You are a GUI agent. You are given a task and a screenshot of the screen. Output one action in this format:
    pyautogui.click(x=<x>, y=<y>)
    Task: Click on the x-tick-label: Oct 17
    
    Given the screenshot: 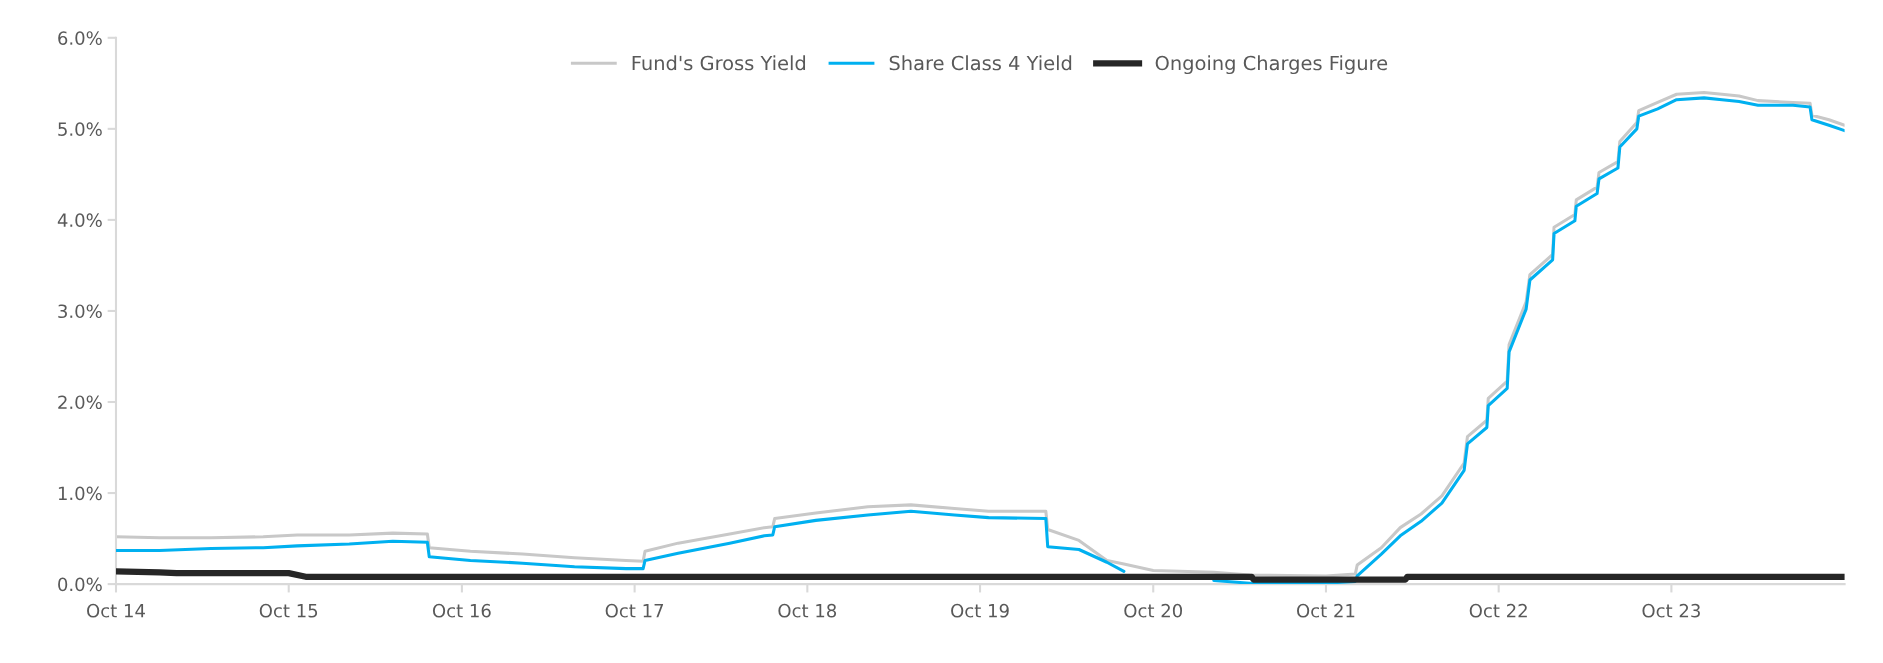 What is the action you would take?
    pyautogui.click(x=634, y=610)
    